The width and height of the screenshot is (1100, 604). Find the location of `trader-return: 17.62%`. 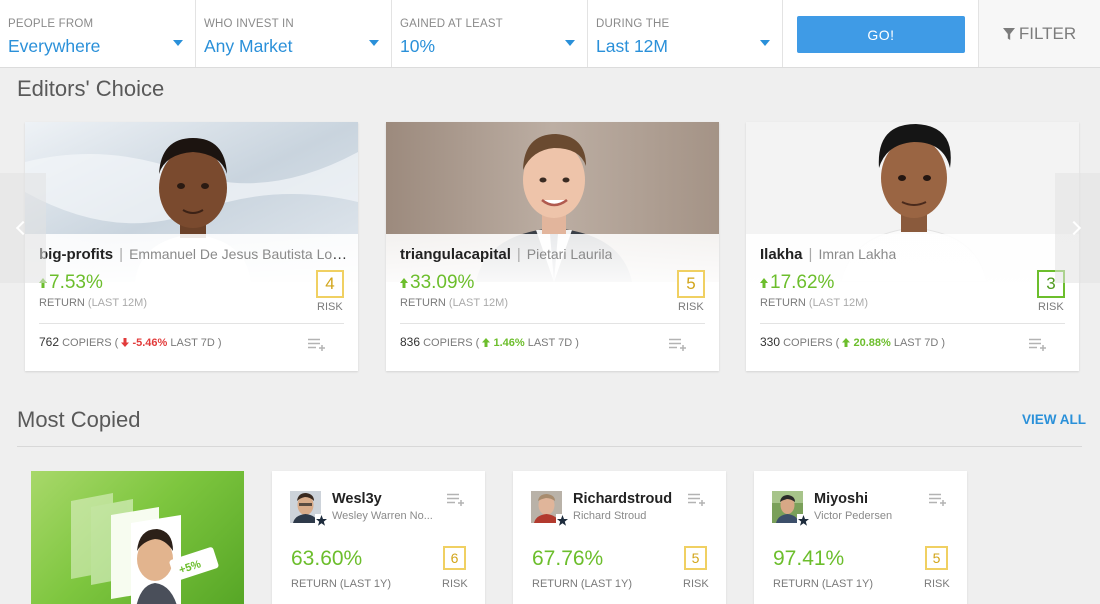

trader-return: 17.62% is located at coordinates (797, 283).